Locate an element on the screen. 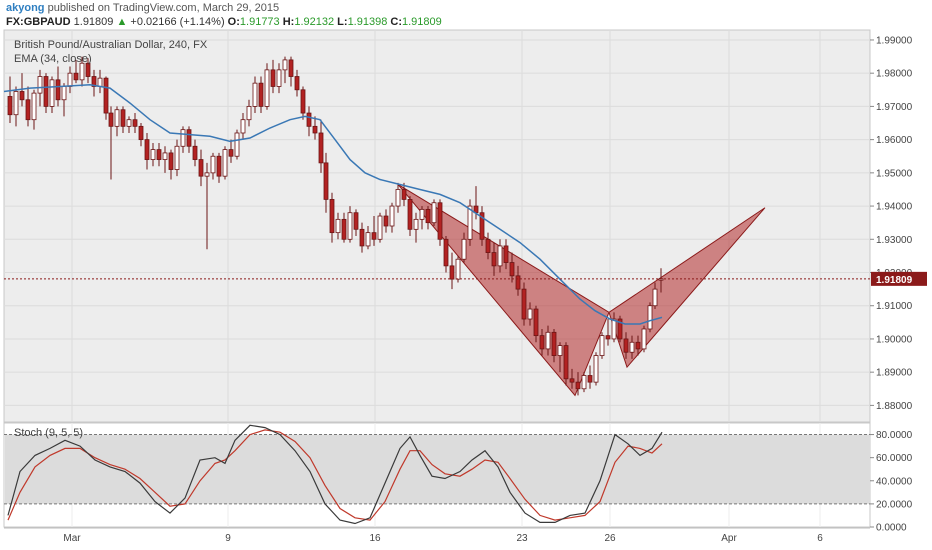 The image size is (932, 550). time-tick-label: Mar is located at coordinates (72, 538).